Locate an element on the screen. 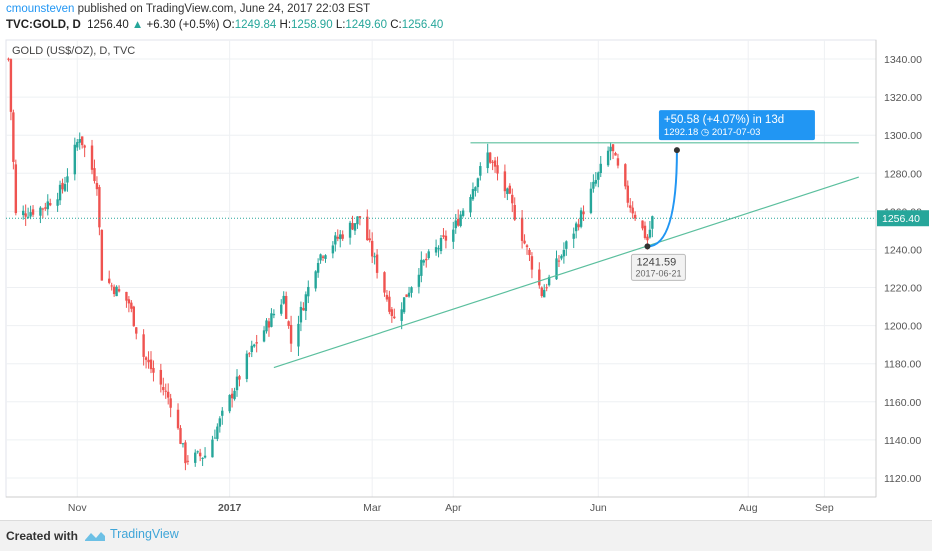 The height and width of the screenshot is (551, 932). close-label: C: is located at coordinates (396, 25).